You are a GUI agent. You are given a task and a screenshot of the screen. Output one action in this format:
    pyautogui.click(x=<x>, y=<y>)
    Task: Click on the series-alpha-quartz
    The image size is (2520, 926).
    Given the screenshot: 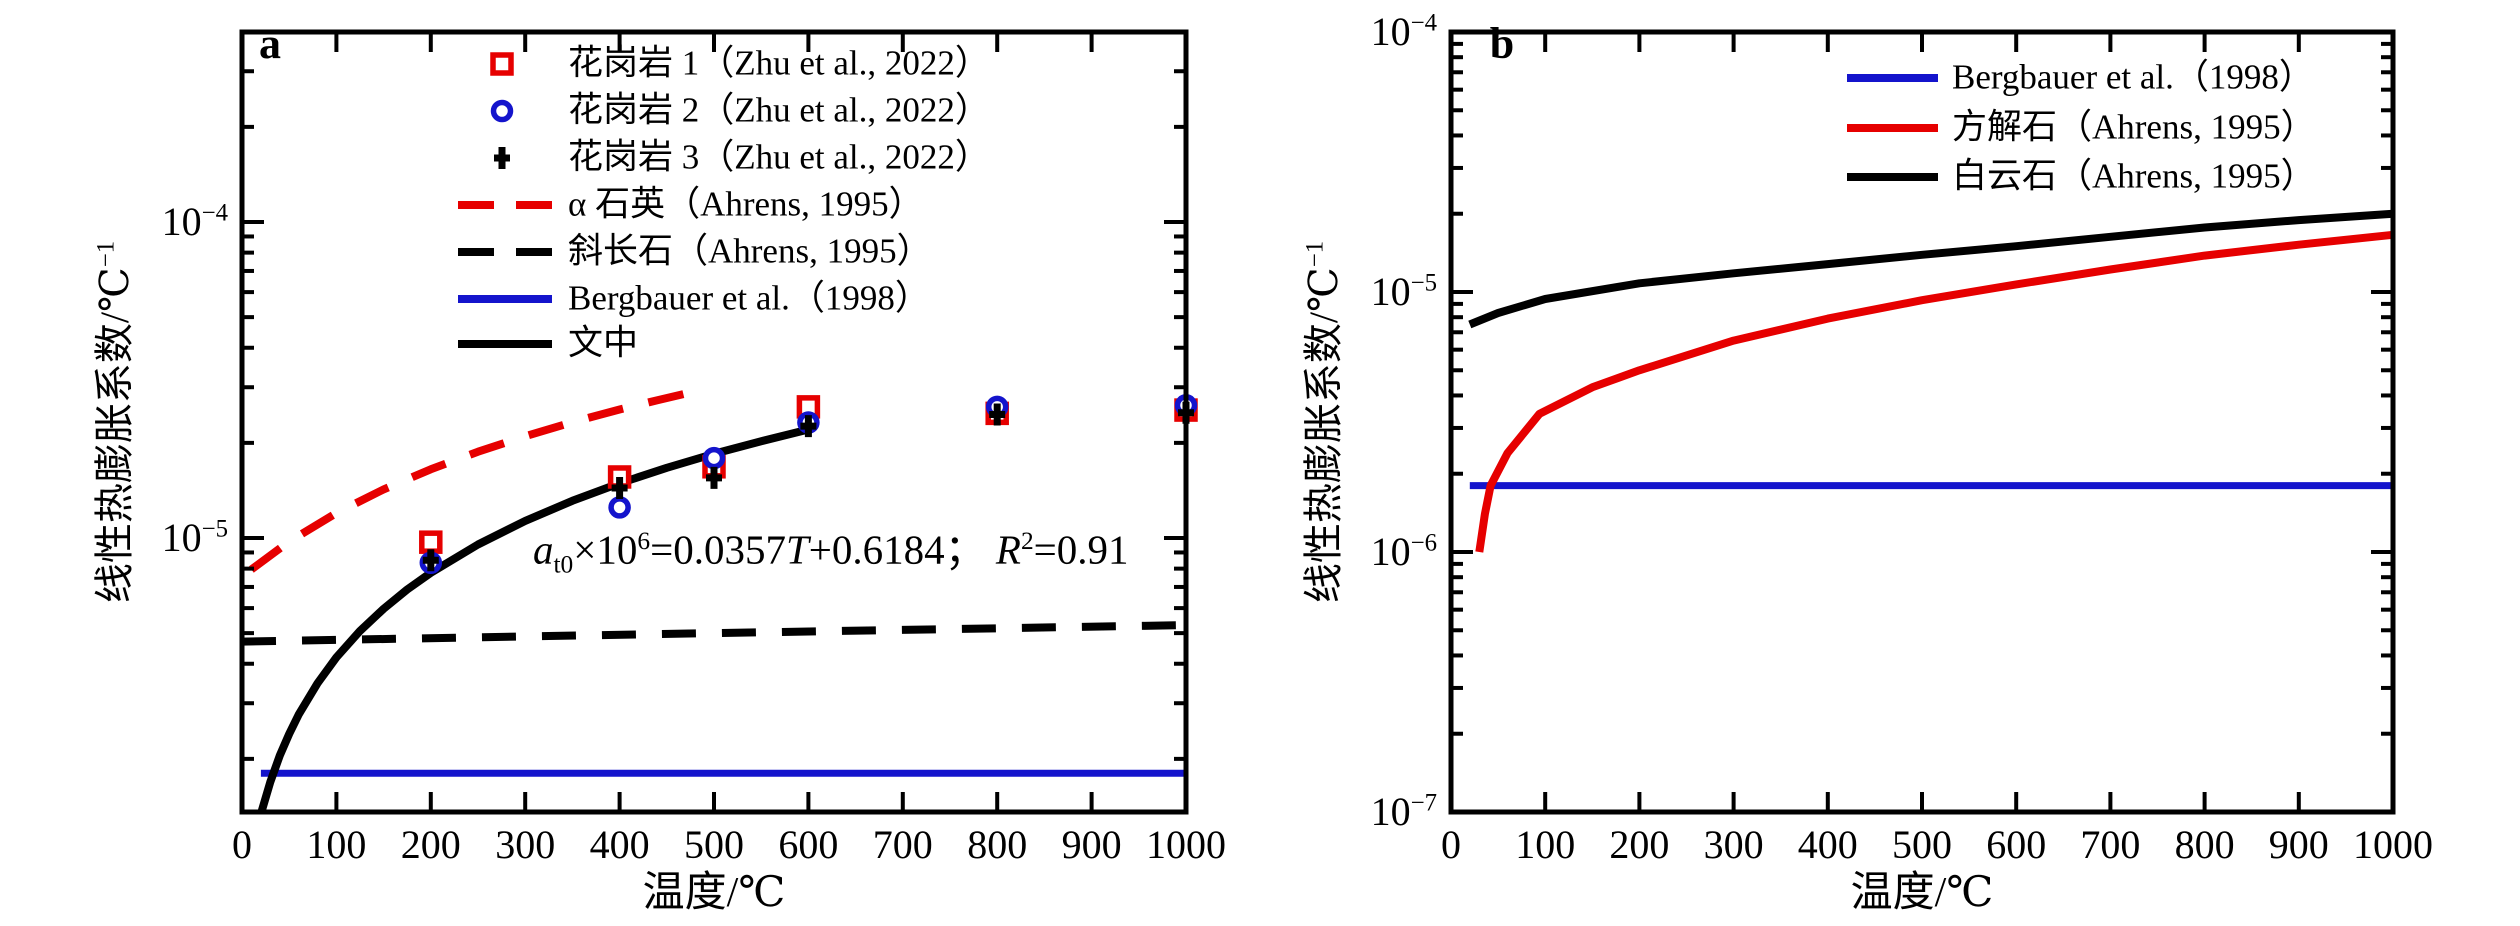 What is the action you would take?
    pyautogui.click(x=473, y=480)
    